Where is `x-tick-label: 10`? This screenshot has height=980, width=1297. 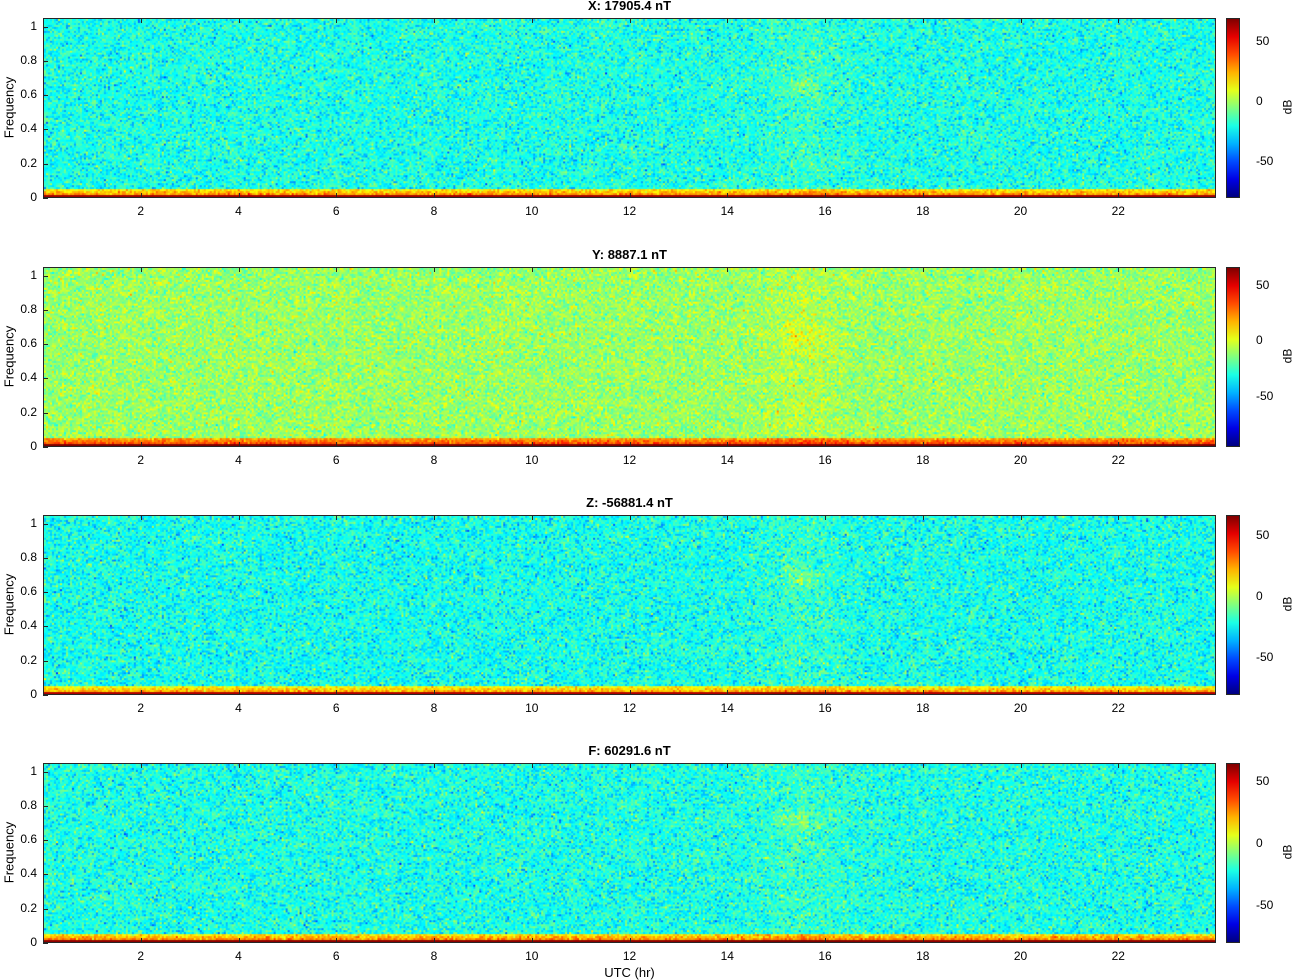
x-tick-label: 10 is located at coordinates (532, 956).